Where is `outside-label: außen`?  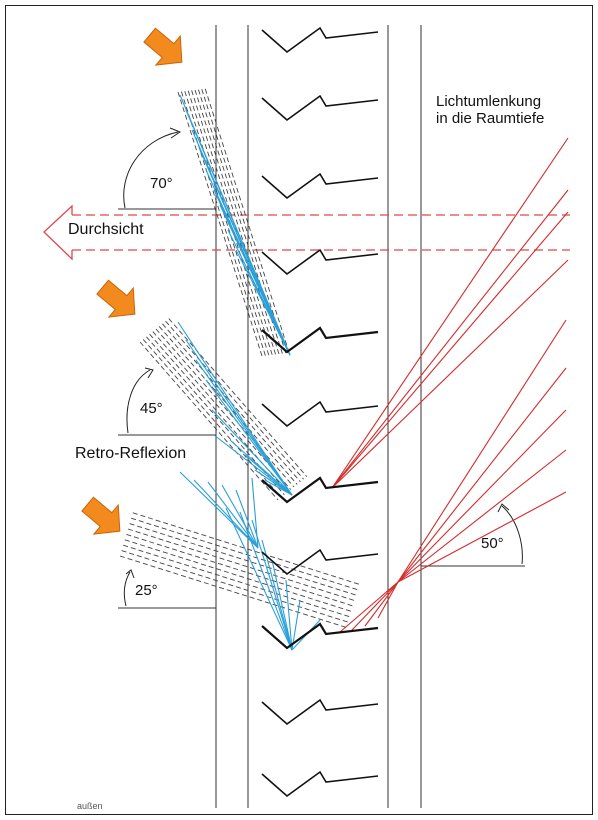
outside-label: außen is located at coordinates (90, 806).